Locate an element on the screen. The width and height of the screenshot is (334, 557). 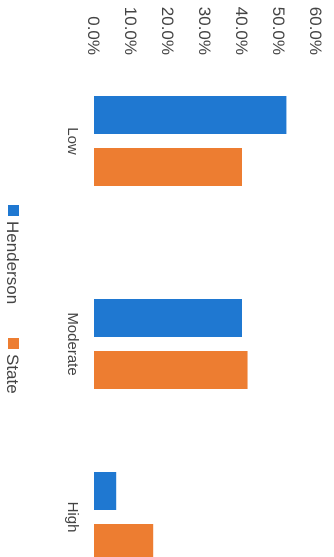
category-label: High is located at coordinates (72, 517).